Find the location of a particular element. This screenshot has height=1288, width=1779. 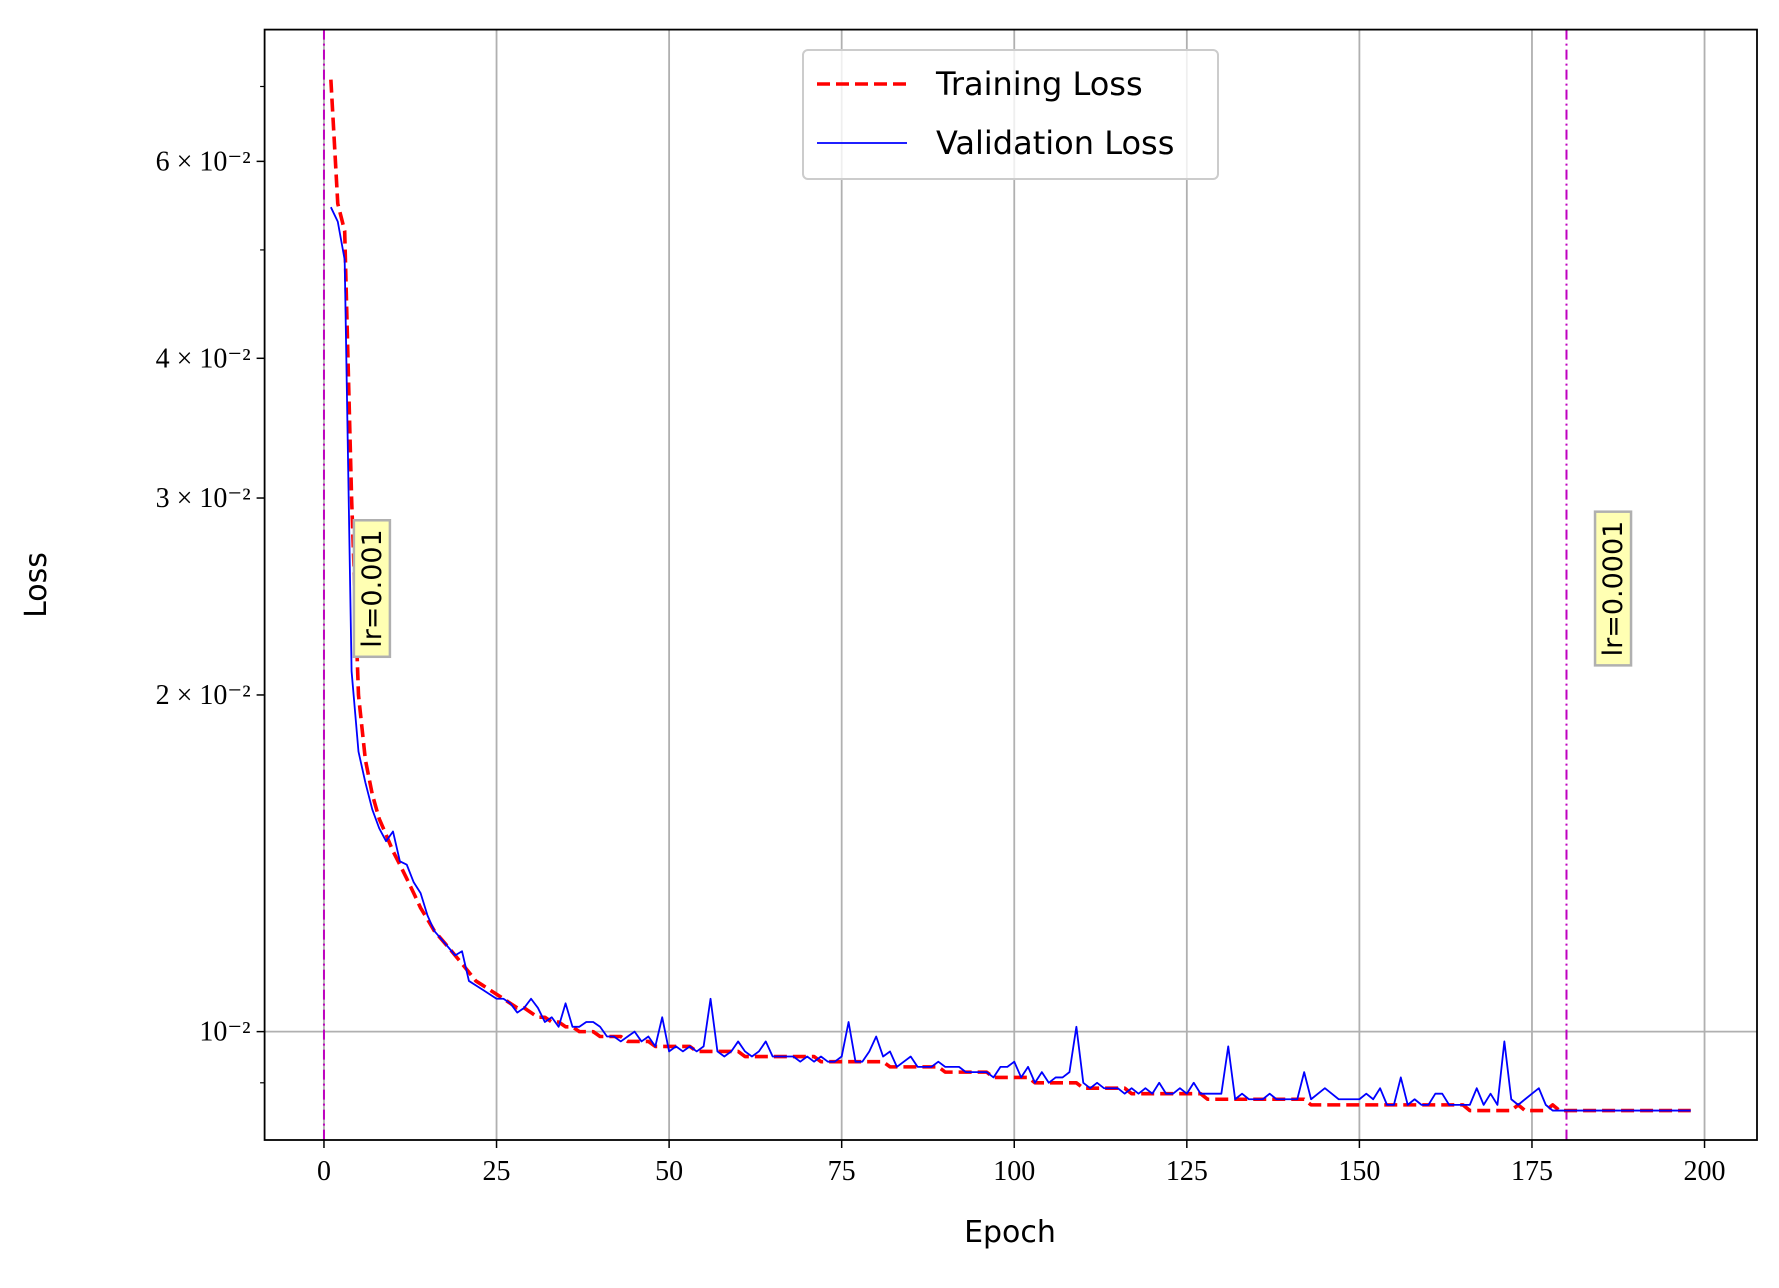

x-axis-label: Epoch is located at coordinates (1010, 1232).